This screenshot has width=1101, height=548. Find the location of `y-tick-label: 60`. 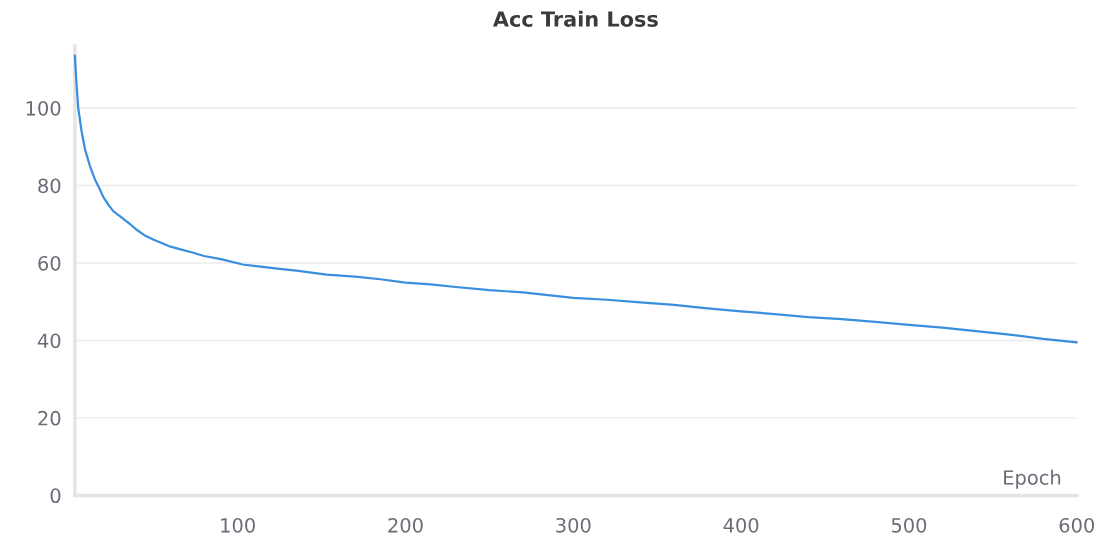

y-tick-label: 60 is located at coordinates (49, 263).